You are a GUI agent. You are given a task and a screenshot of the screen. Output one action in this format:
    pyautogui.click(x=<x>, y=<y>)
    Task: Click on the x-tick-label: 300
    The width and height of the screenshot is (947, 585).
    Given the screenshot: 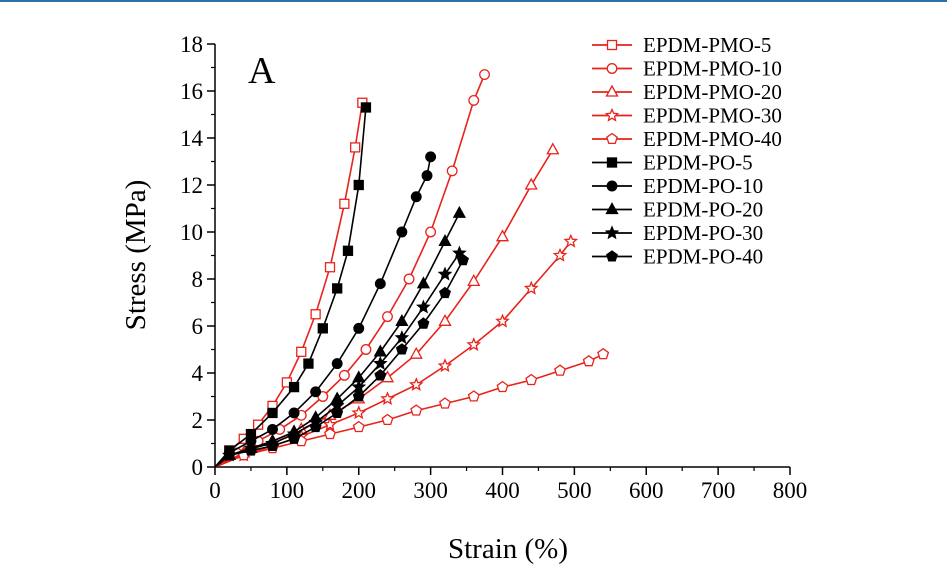 What is the action you would take?
    pyautogui.click(x=430, y=490)
    